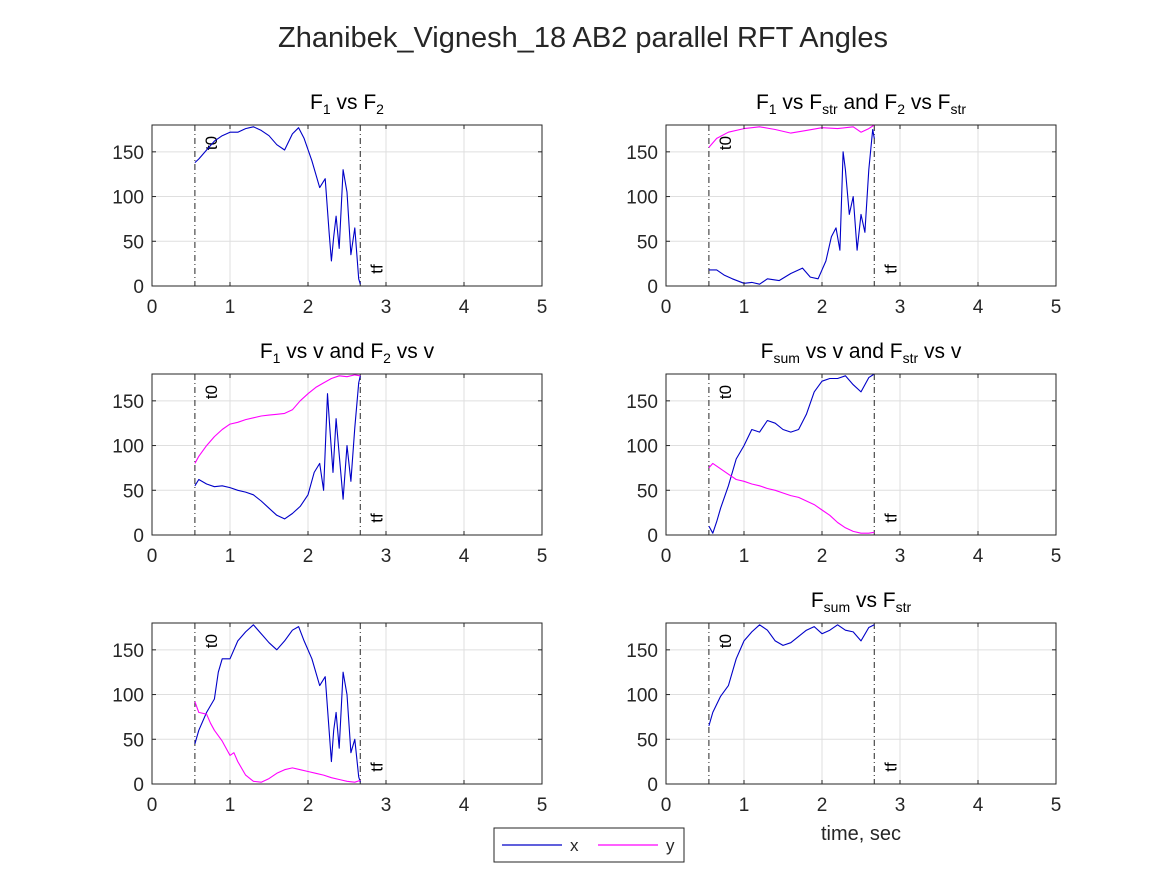  What do you see at coordinates (670, 845) in the screenshot?
I see `legend-label-y: y` at bounding box center [670, 845].